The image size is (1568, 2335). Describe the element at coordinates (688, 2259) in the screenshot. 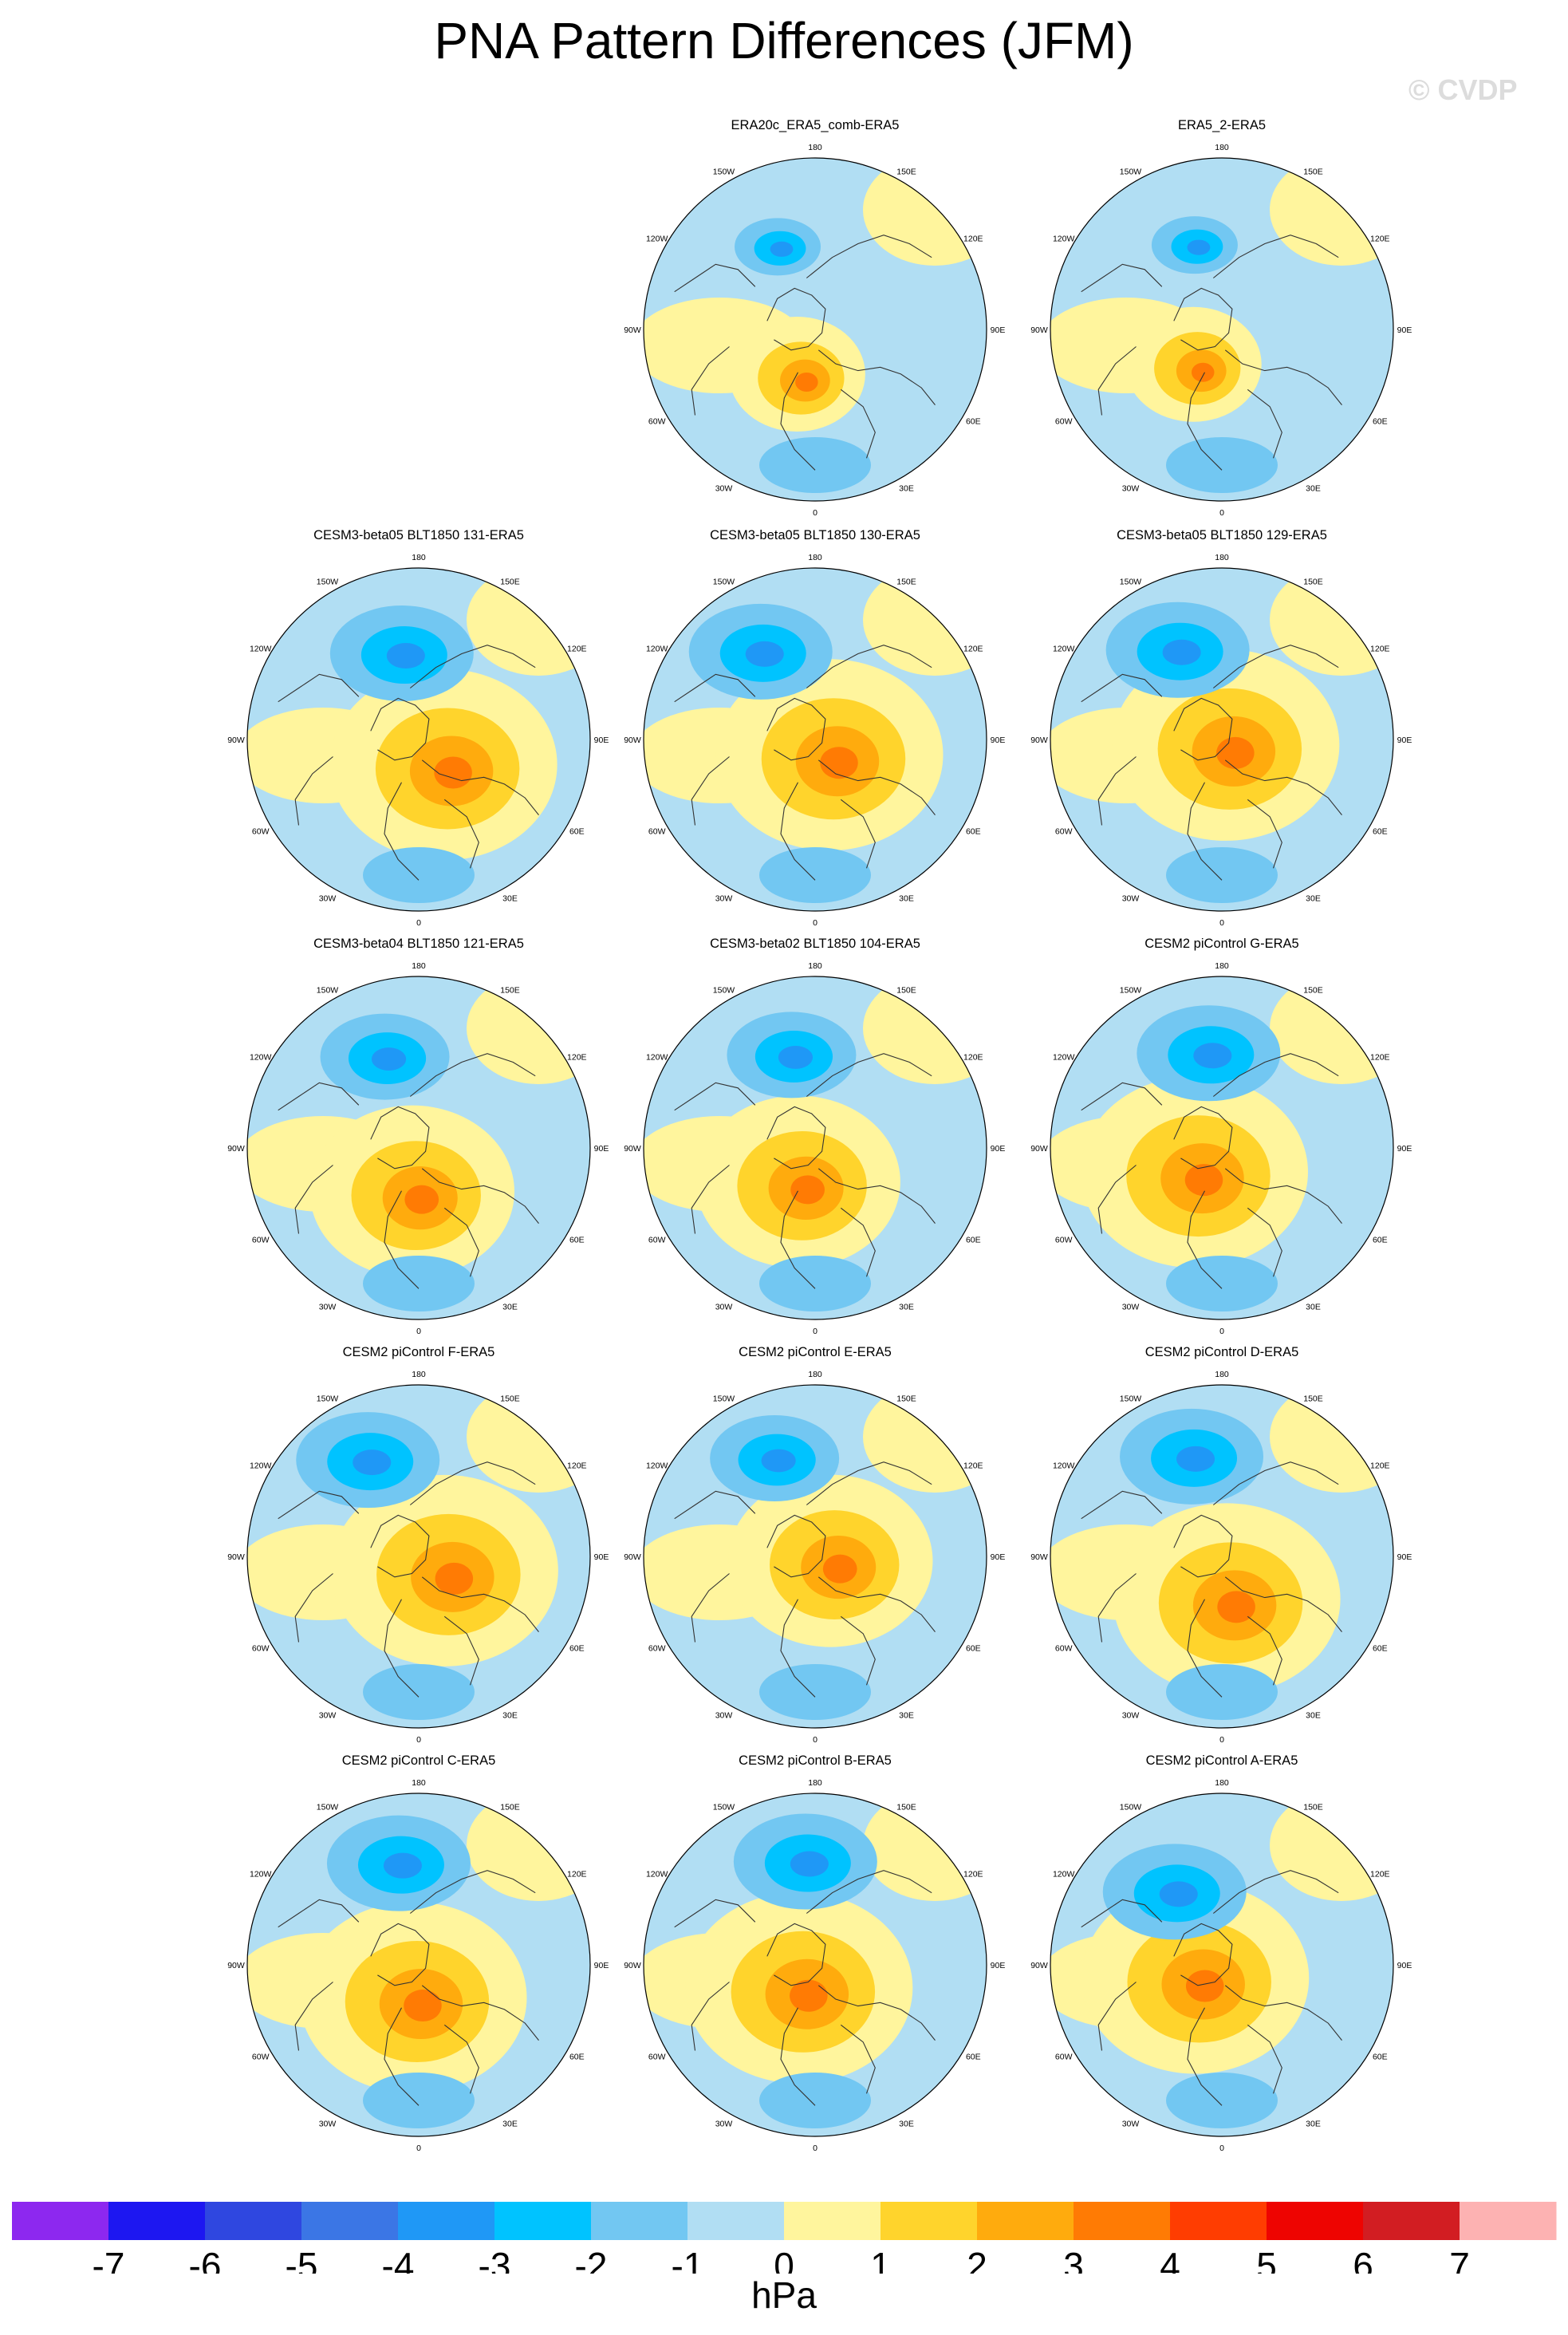

I see `colorbar-tick-label: -1` at that location.